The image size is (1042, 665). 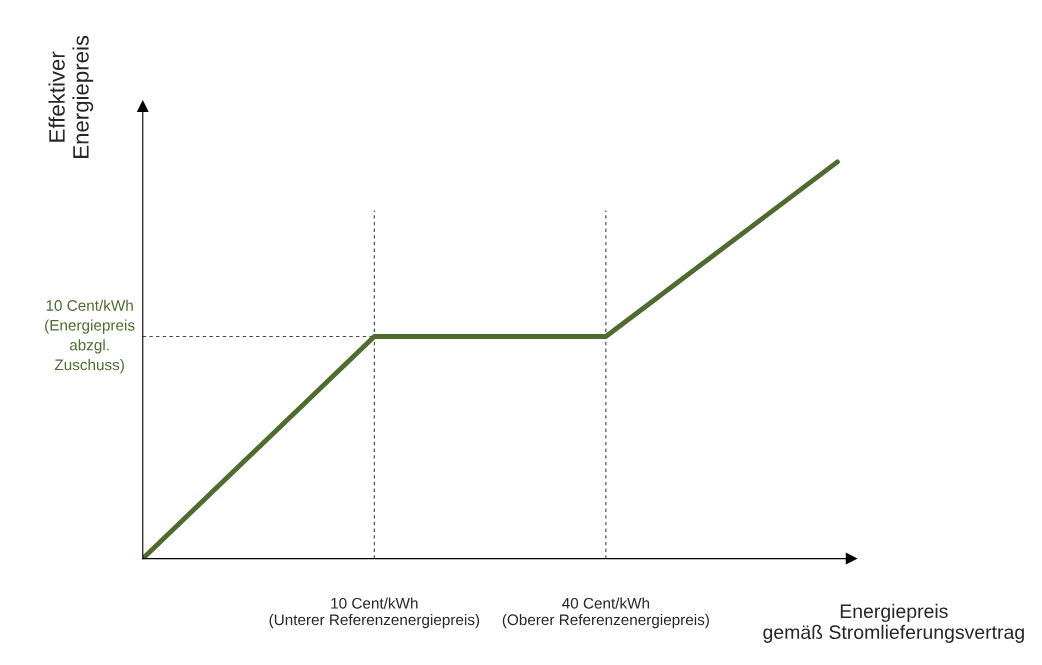 I want to click on x-tick-label: 10 Cent/kWh (Unterer Referenzenergiepreis), so click(x=374, y=613).